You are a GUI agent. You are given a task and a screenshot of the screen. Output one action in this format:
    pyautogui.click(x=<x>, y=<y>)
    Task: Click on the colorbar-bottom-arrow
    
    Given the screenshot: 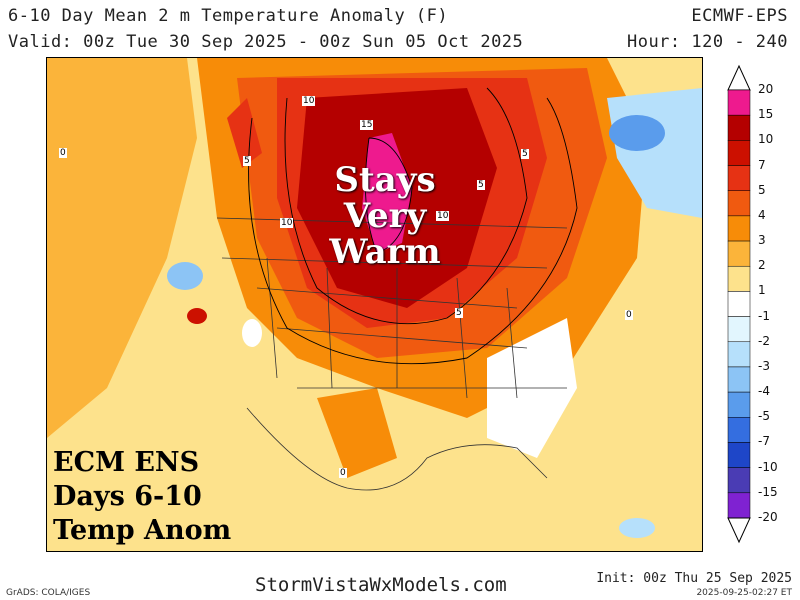 What is the action you would take?
    pyautogui.click(x=739, y=530)
    